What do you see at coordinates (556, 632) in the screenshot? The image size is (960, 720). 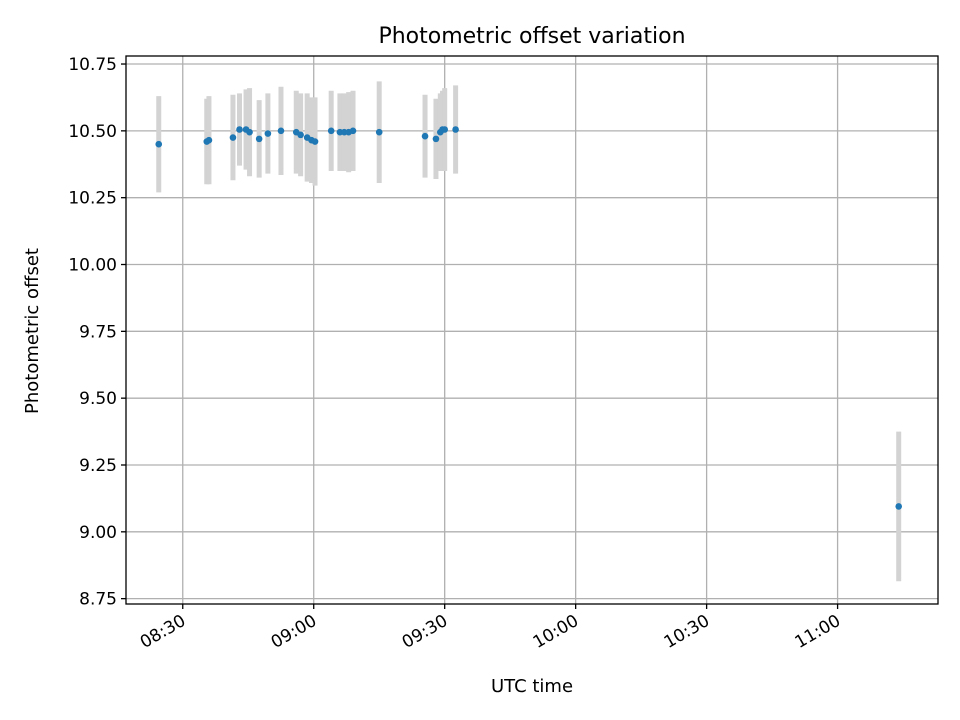 I see `x-tick-label: 10:00` at bounding box center [556, 632].